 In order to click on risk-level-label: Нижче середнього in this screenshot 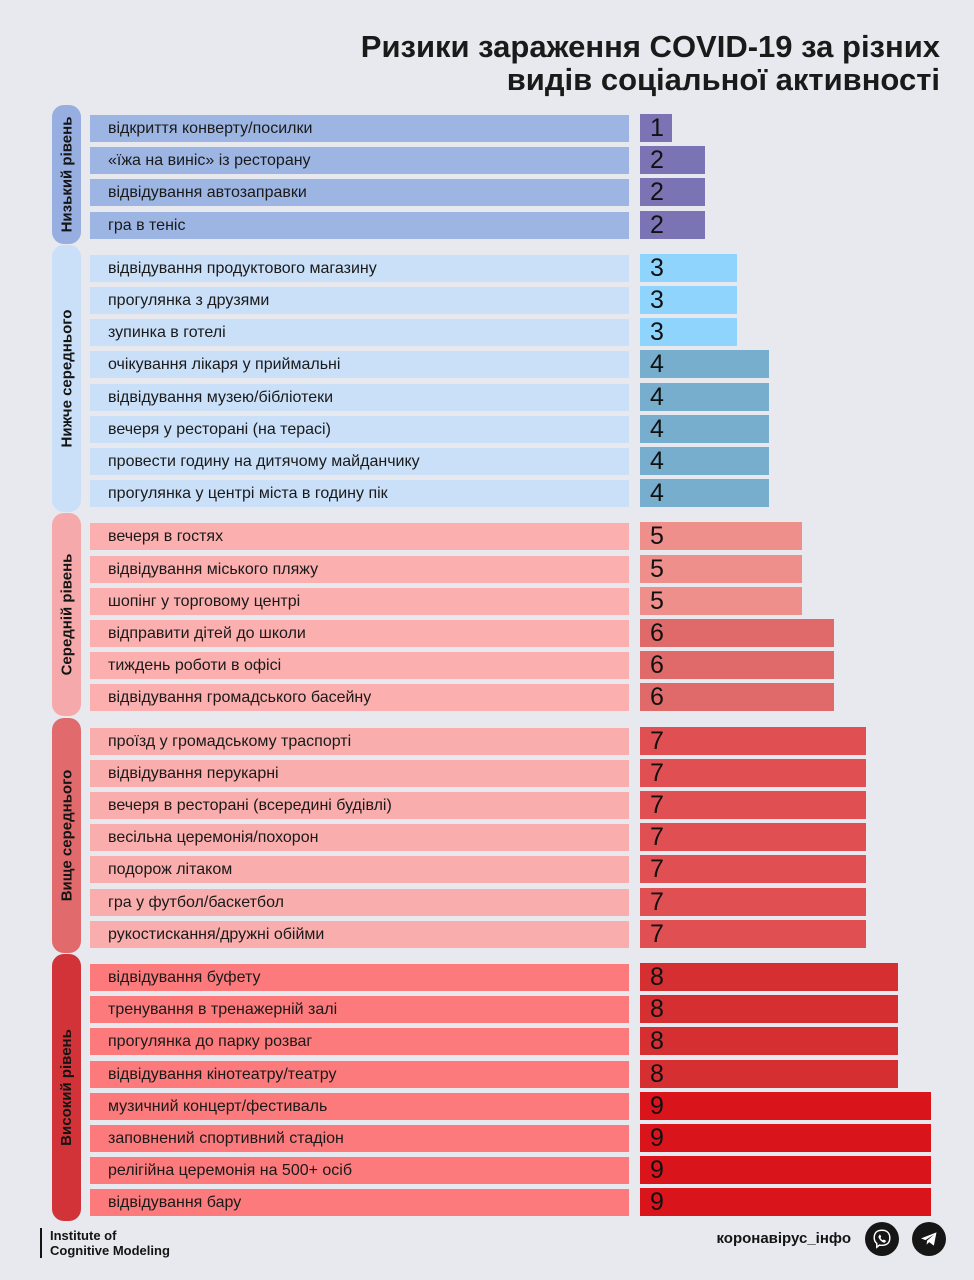, I will do `click(66, 378)`.